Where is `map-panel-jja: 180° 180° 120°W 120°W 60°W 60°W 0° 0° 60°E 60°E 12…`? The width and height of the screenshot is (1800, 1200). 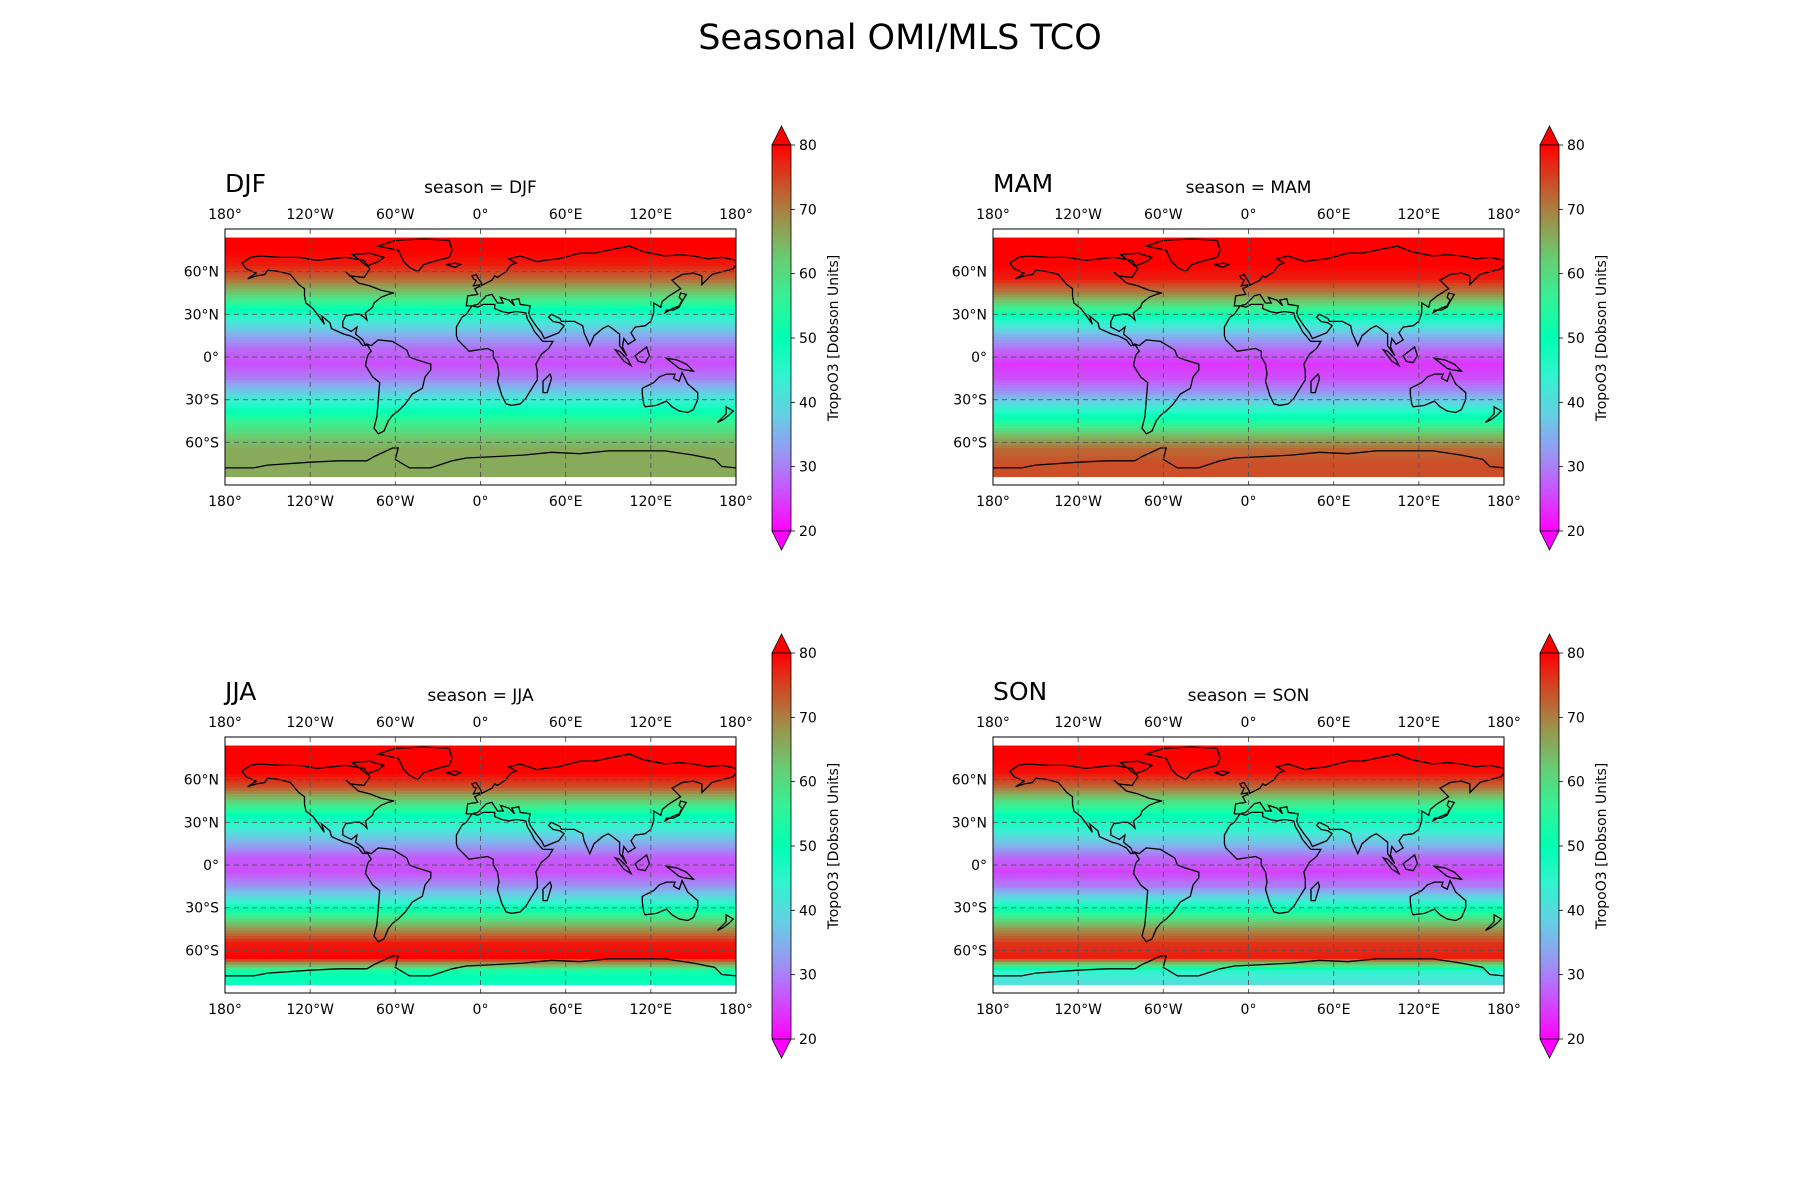 map-panel-jja: 180° 180° 120°W 120°W 60°W 60°W 0° 0° 60°E 60°E 12… is located at coordinates (513, 846).